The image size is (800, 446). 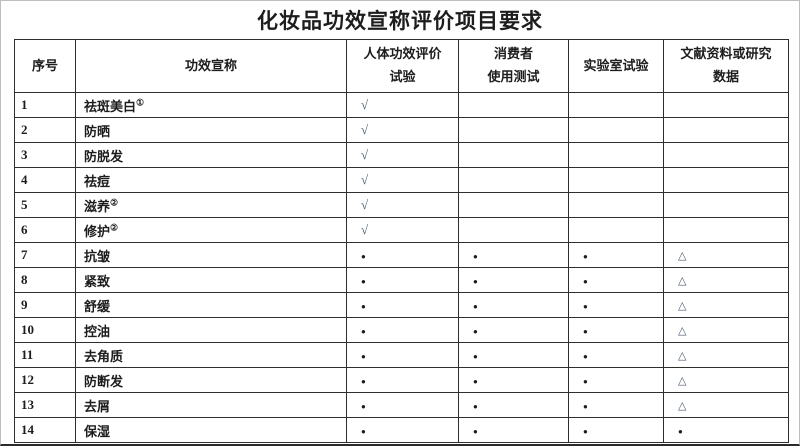 What do you see at coordinates (401, 180) in the screenshot?
I see `table-row: 4 祛痘 √` at bounding box center [401, 180].